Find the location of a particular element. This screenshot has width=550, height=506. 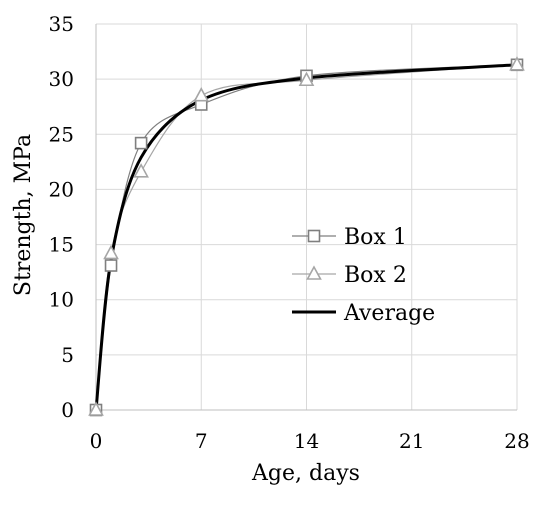

x-tick-label: 21 is located at coordinates (411, 441).